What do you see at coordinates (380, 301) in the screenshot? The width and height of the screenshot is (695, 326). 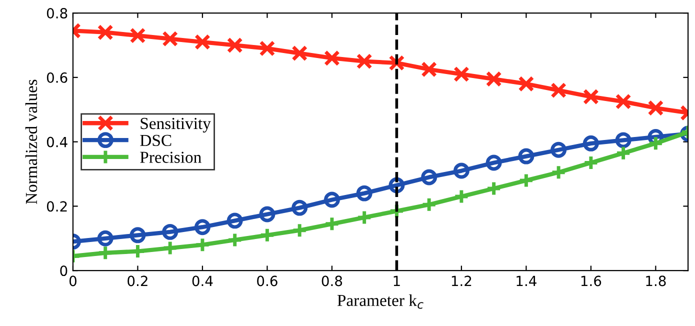 I see `x-axis-title: Parameter k$_{c}$` at bounding box center [380, 301].